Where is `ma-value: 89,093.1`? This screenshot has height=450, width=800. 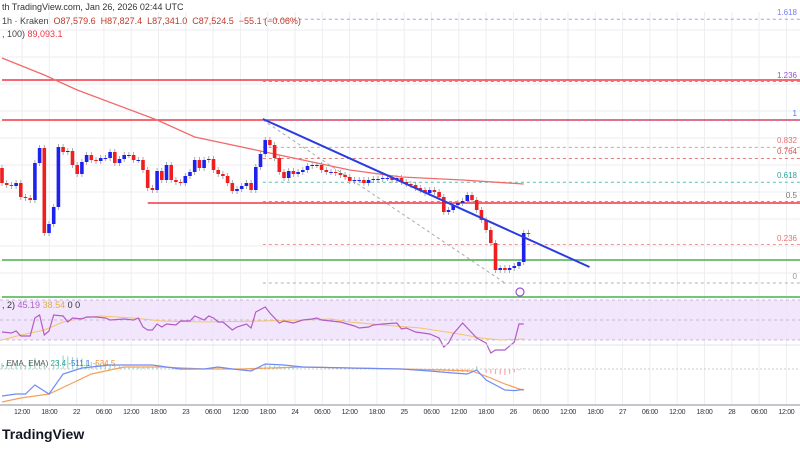 ma-value: 89,093.1 is located at coordinates (45, 34).